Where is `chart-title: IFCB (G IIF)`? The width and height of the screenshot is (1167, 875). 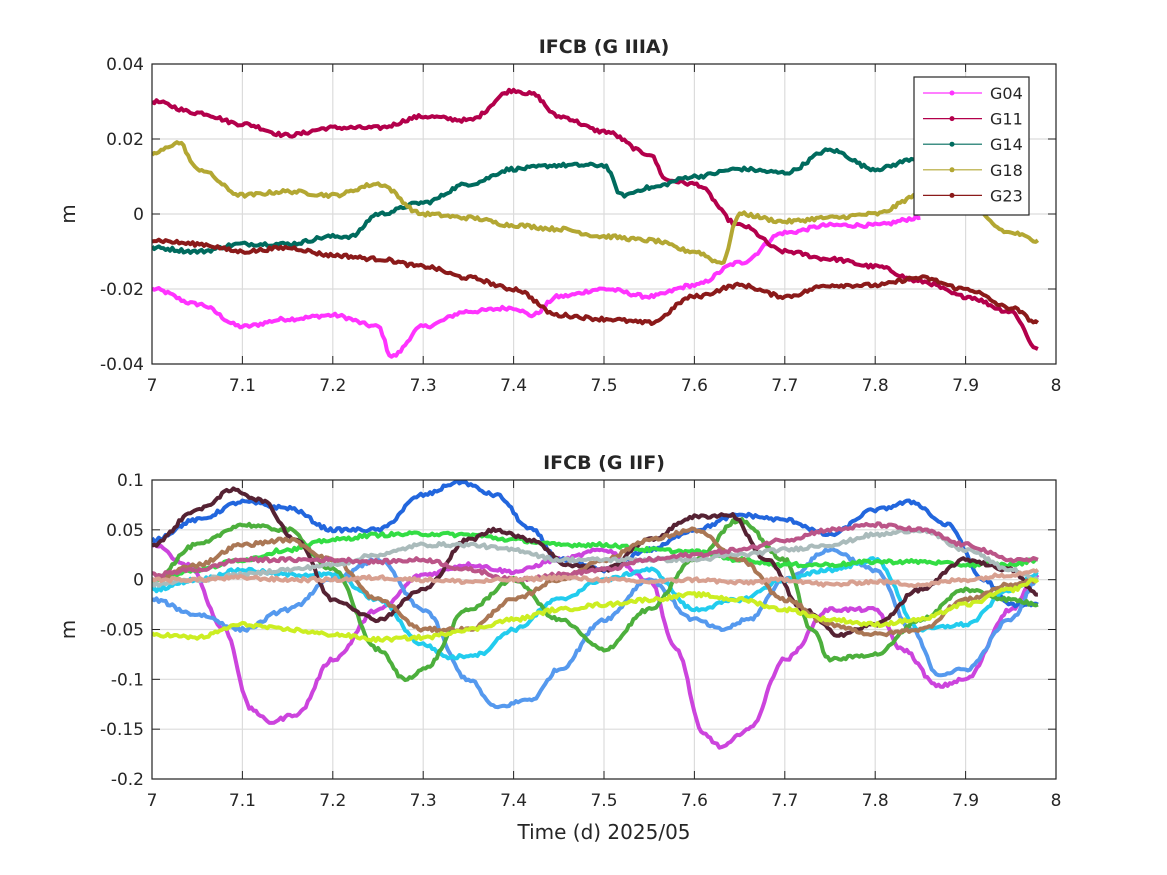 chart-title: IFCB (G IIF) is located at coordinates (604, 463).